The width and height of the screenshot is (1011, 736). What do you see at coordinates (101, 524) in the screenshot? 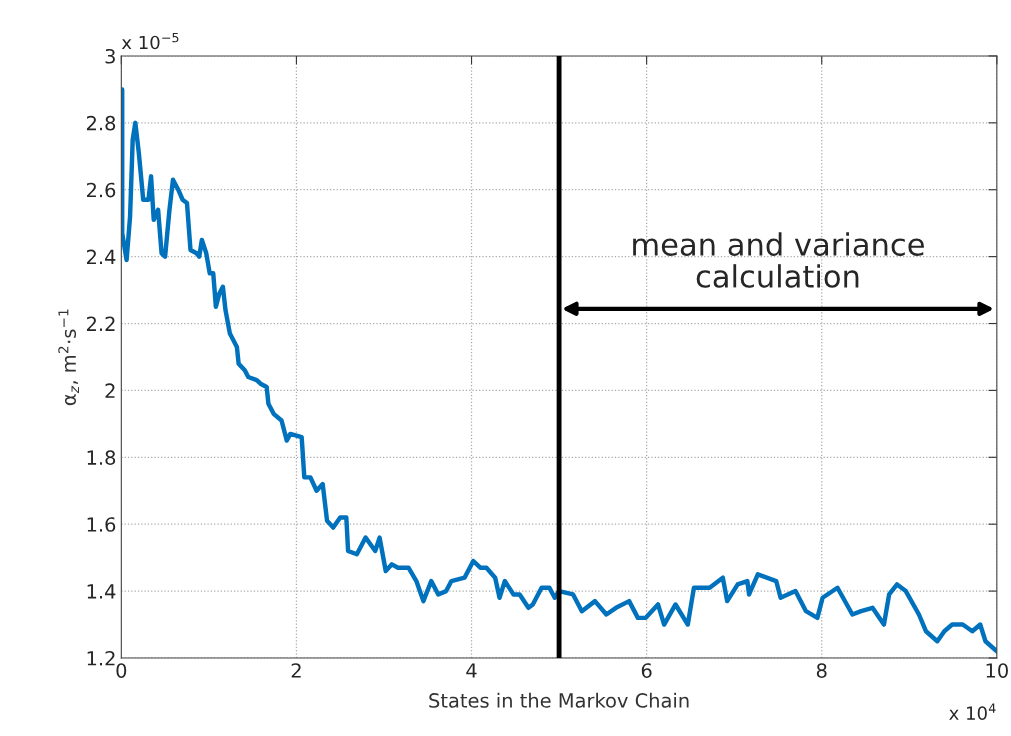
I see `y-tick-label: 1.6` at bounding box center [101, 524].